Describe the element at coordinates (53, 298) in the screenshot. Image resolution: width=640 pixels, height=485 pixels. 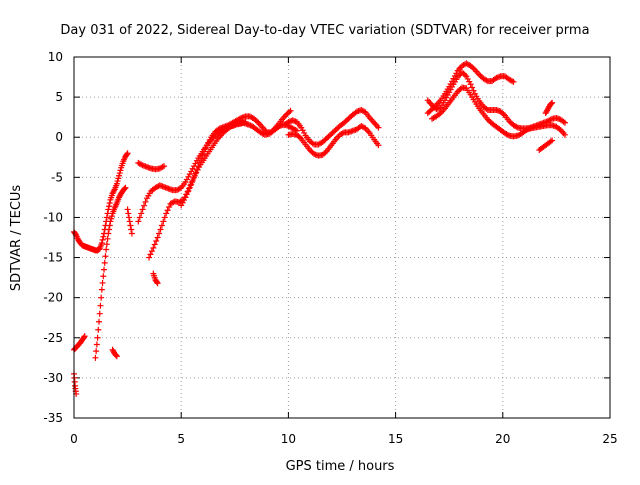
I see `y-tick-label: -20` at that location.